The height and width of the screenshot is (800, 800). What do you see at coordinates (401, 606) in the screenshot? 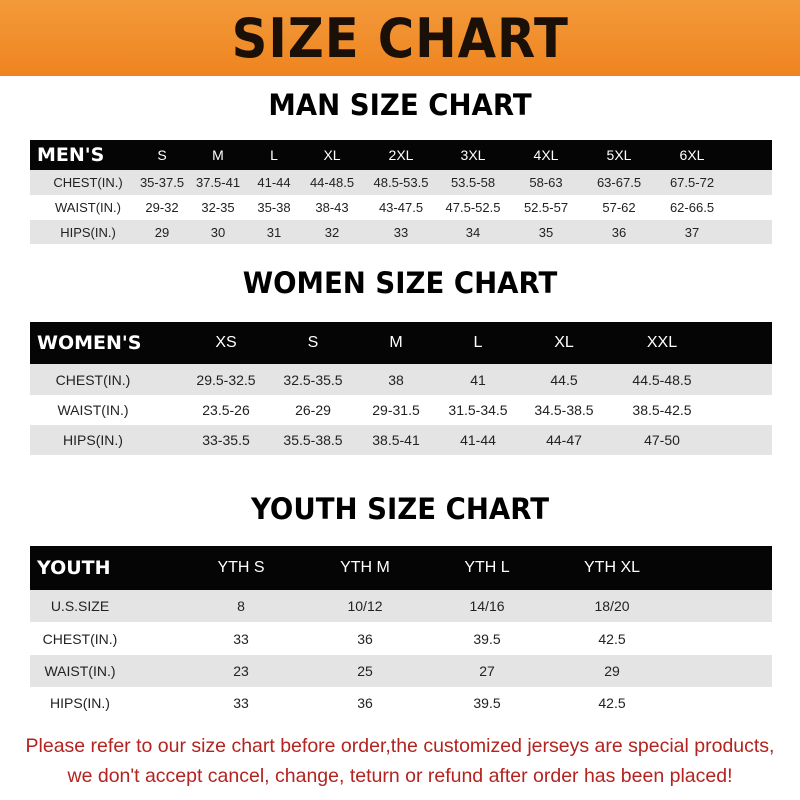
I see `youth-table-row: U.S.SIZE 8 10/12 14/16 18/20` at bounding box center [401, 606].